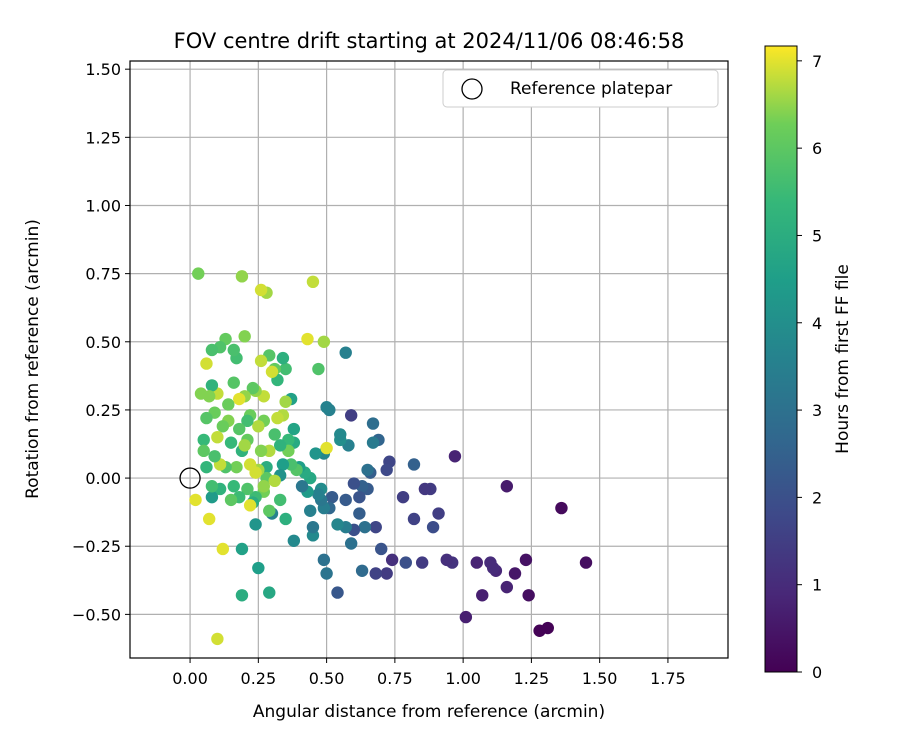 The image size is (900, 750). I want to click on colorbar-tick-label: 4, so click(817, 323).